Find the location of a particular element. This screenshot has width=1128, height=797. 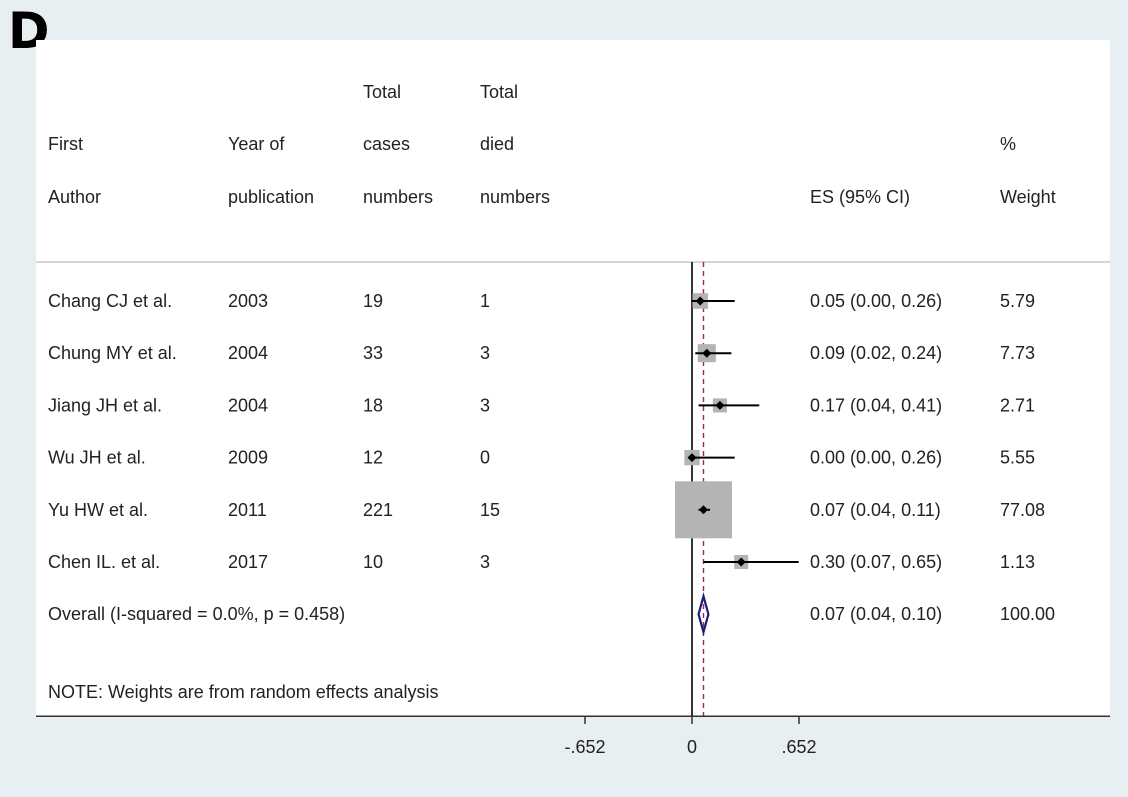

header-es-line: ES (95% CI) is located at coordinates (860, 197).